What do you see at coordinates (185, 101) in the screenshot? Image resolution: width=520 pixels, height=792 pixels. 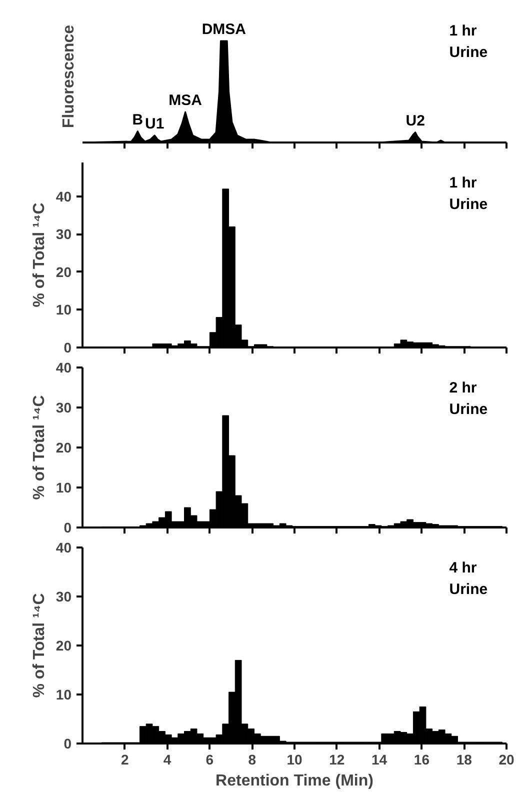 I see `annotation: MSA` at bounding box center [185, 101].